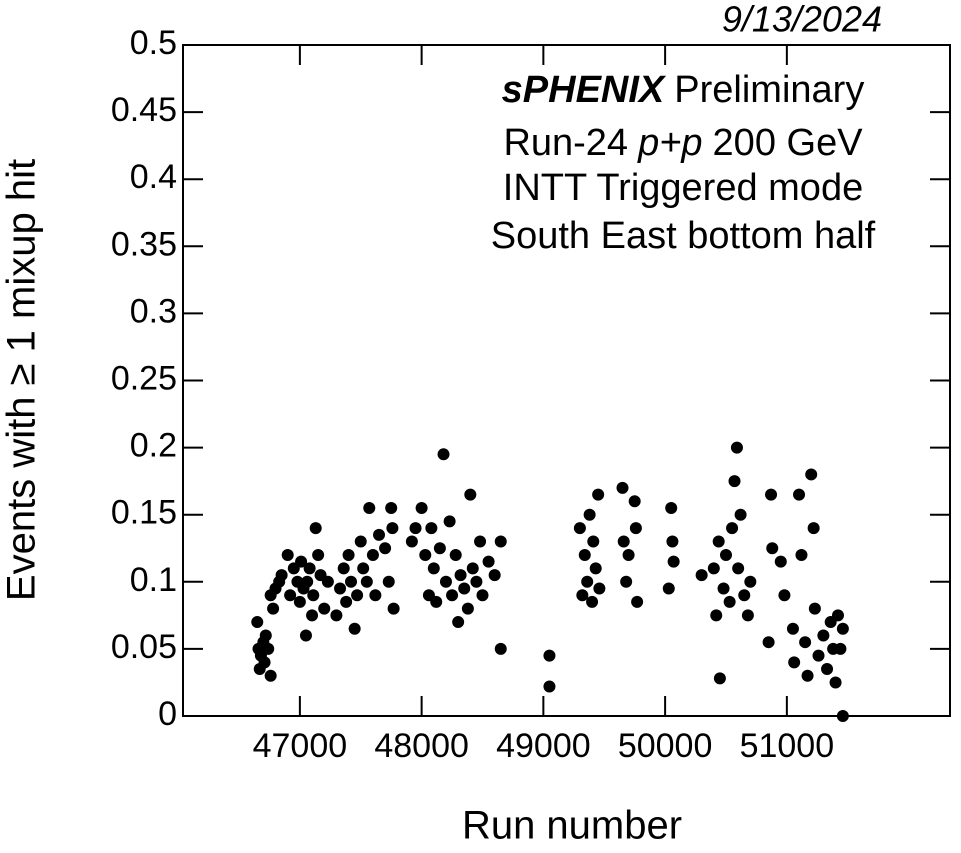  I want to click on y-tick-label: 0.4, so click(153, 177).